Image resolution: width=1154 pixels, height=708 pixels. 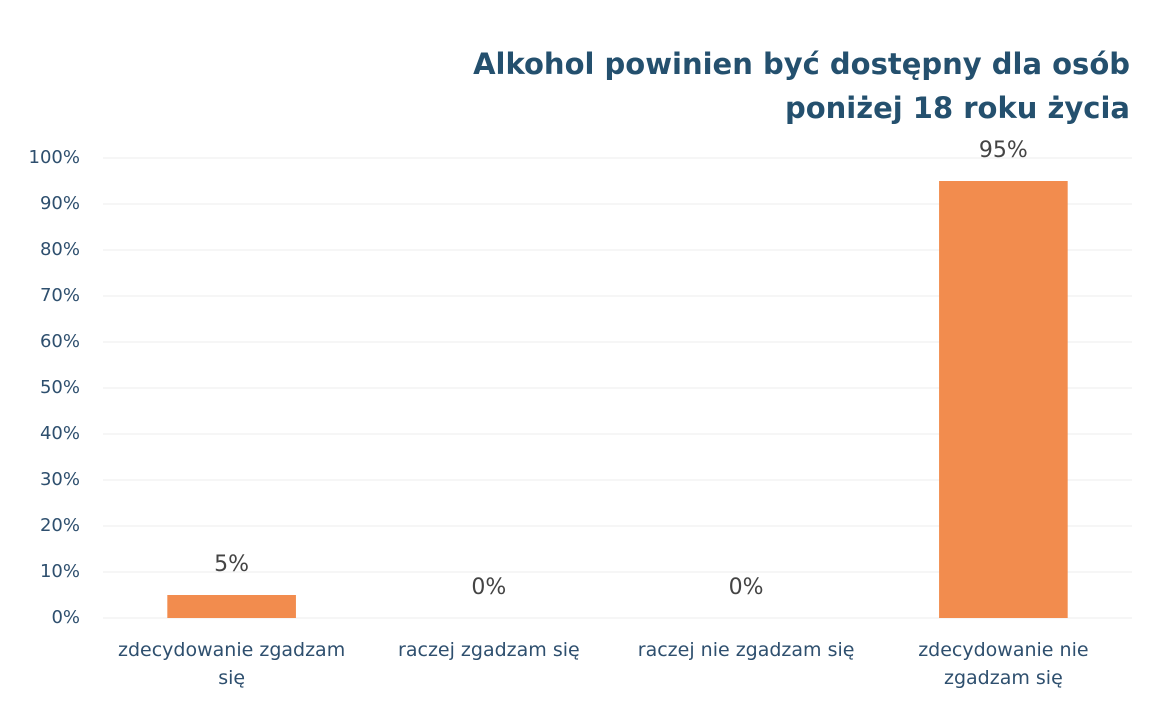 I want to click on y-tick-label: 50%, so click(x=60, y=387).